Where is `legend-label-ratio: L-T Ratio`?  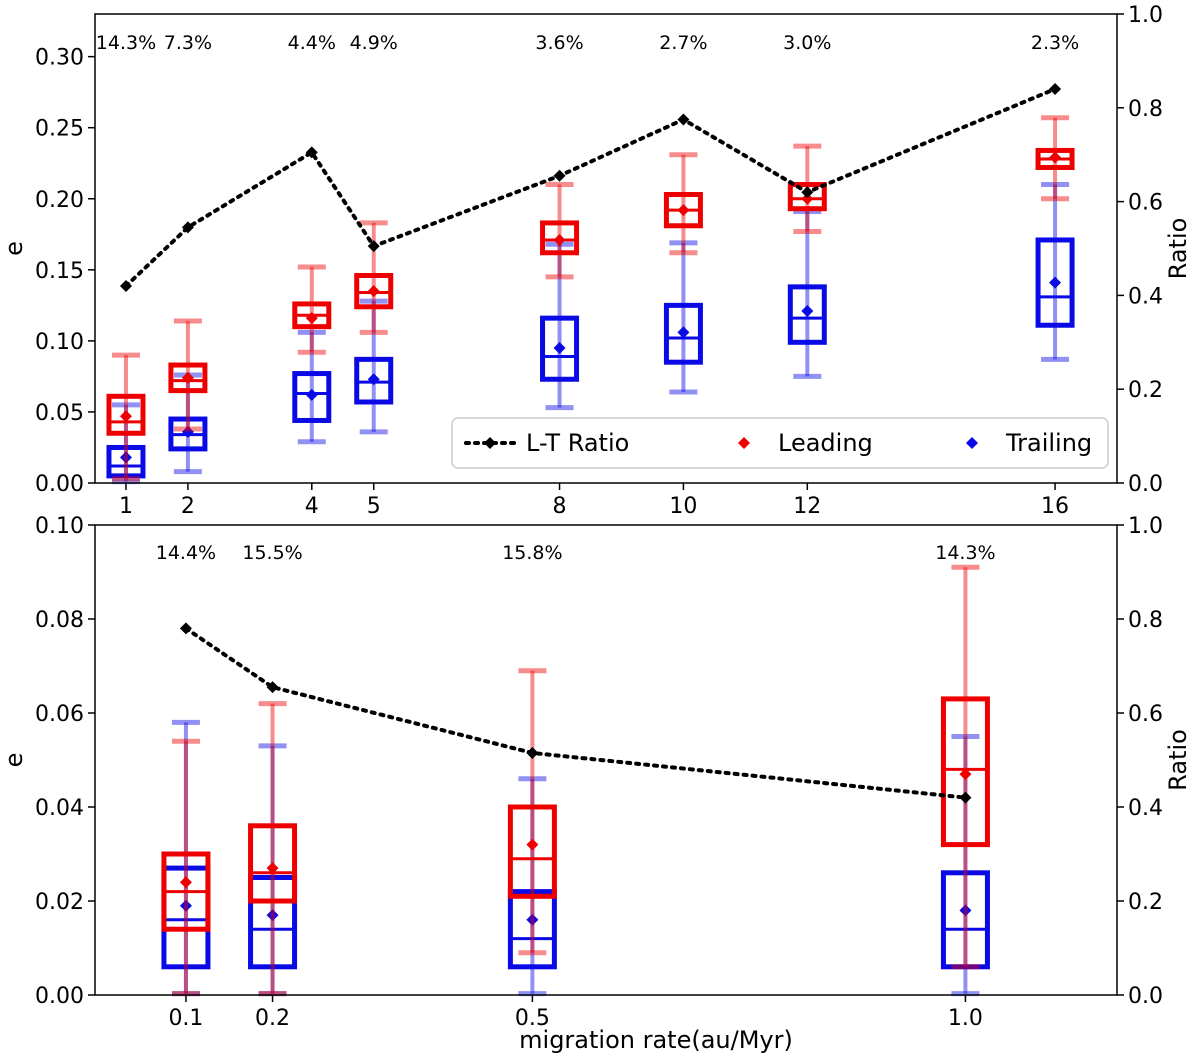 legend-label-ratio: L-T Ratio is located at coordinates (577, 443).